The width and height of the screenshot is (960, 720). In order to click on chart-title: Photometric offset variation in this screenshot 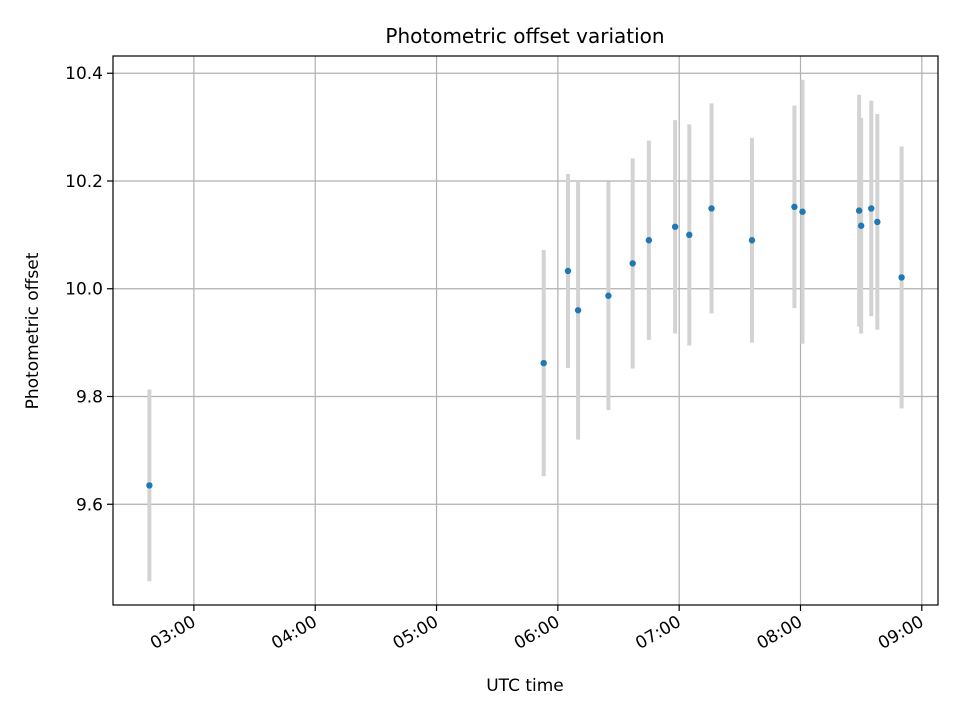, I will do `click(524, 36)`.